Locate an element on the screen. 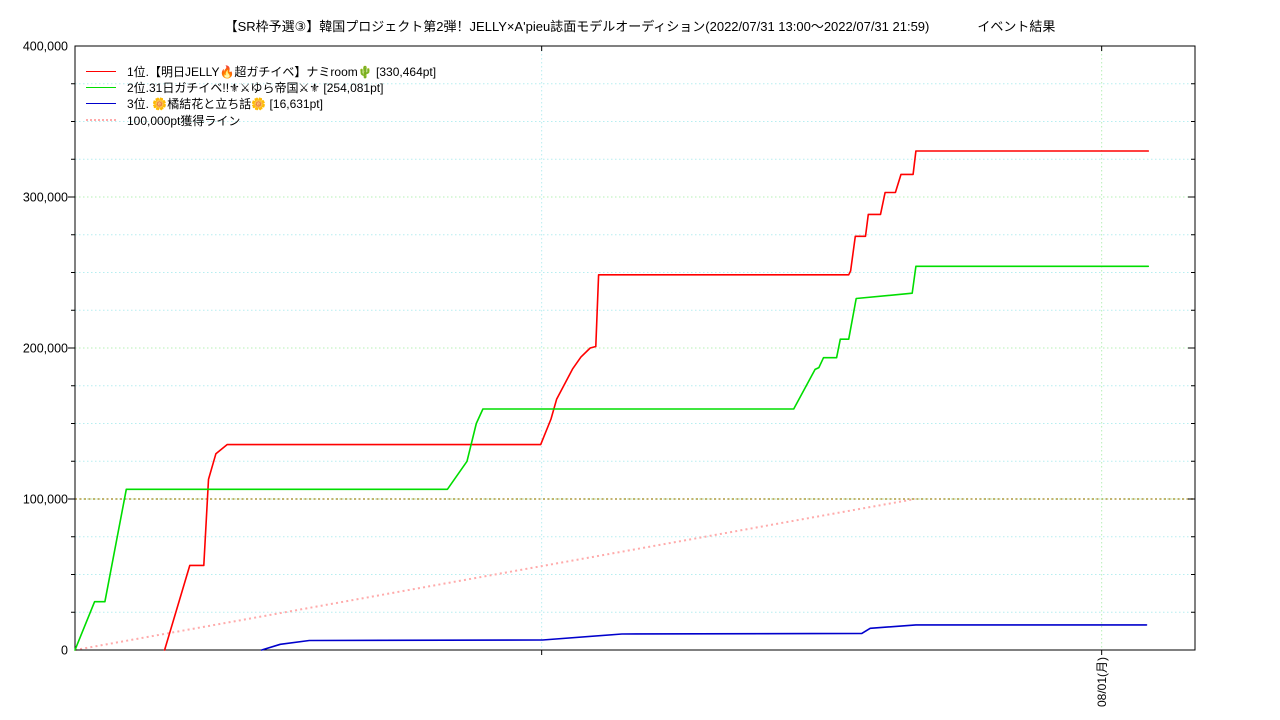 The height and width of the screenshot is (720, 1280). rank3-line-sample is located at coordinates (101, 104).